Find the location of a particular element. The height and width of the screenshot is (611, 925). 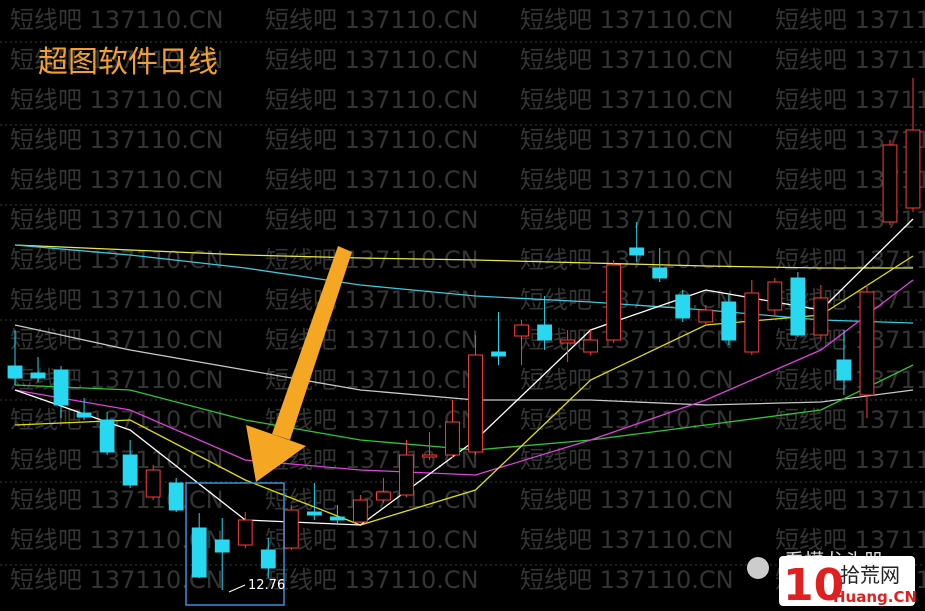

site-url: Huang.CN is located at coordinates (875, 597).